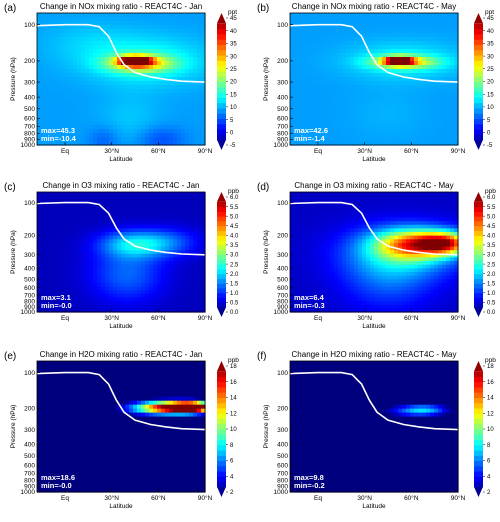  I want to click on x-tick-label: 60°N, so click(411, 151).